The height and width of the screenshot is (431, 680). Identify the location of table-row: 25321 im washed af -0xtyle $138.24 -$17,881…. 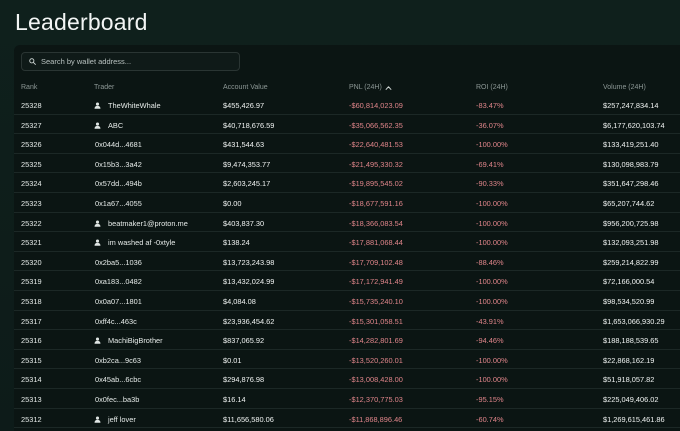
(347, 242).